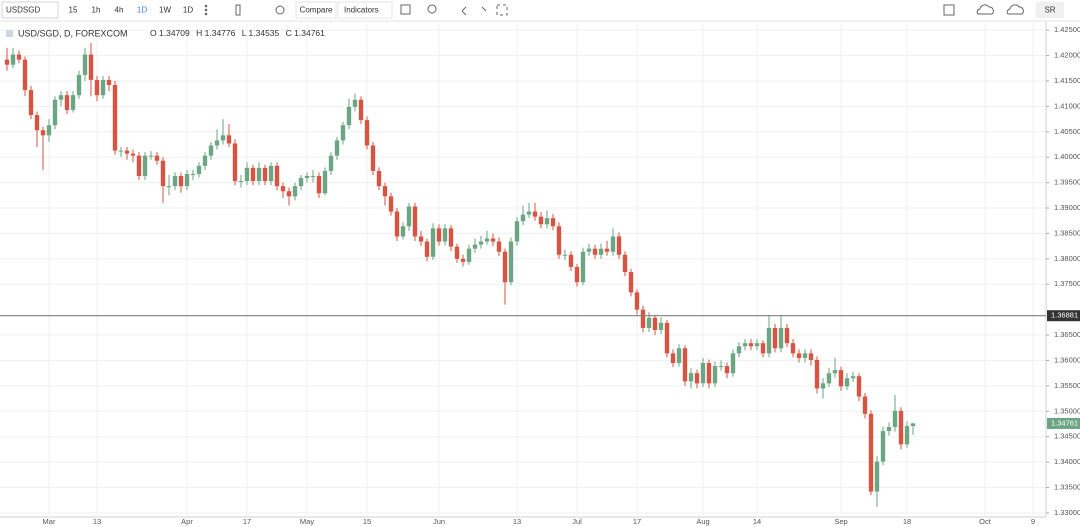 Image resolution: width=1080 pixels, height=527 pixels. What do you see at coordinates (907, 521) in the screenshot?
I see `x-tick-label: 18` at bounding box center [907, 521].